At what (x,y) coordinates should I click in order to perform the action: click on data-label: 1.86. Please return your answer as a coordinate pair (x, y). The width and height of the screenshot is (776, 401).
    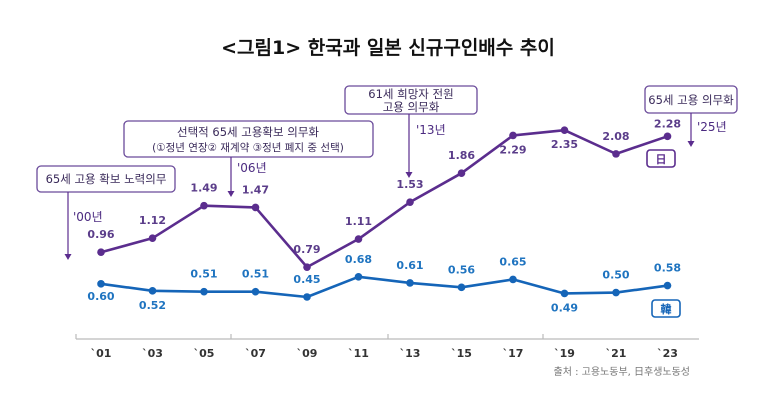
    Looking at the image, I should click on (461, 155).